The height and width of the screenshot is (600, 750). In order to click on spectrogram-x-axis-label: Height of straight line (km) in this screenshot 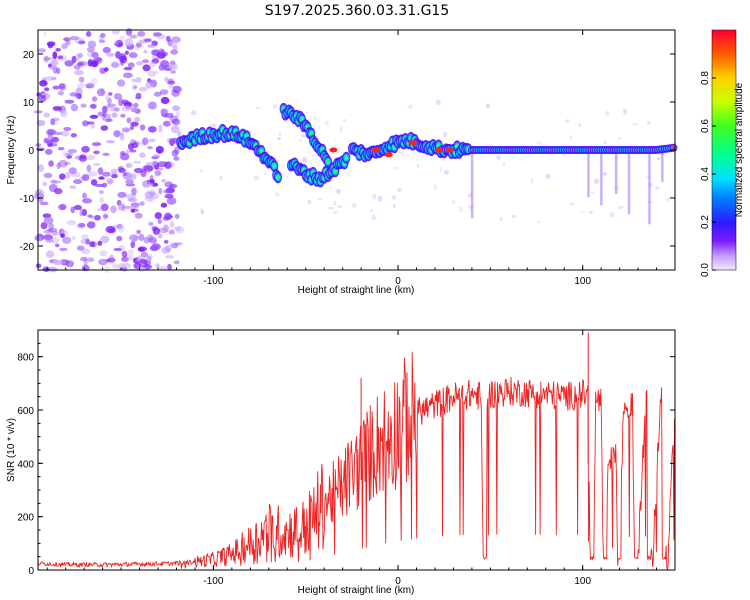, I will do `click(356, 290)`.